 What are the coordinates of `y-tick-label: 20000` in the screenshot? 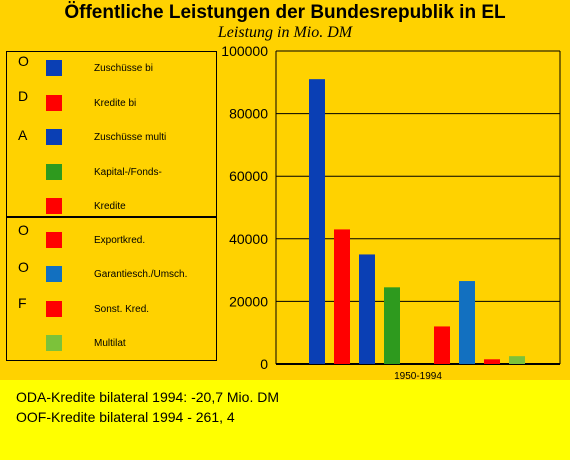 It's located at (248, 301).